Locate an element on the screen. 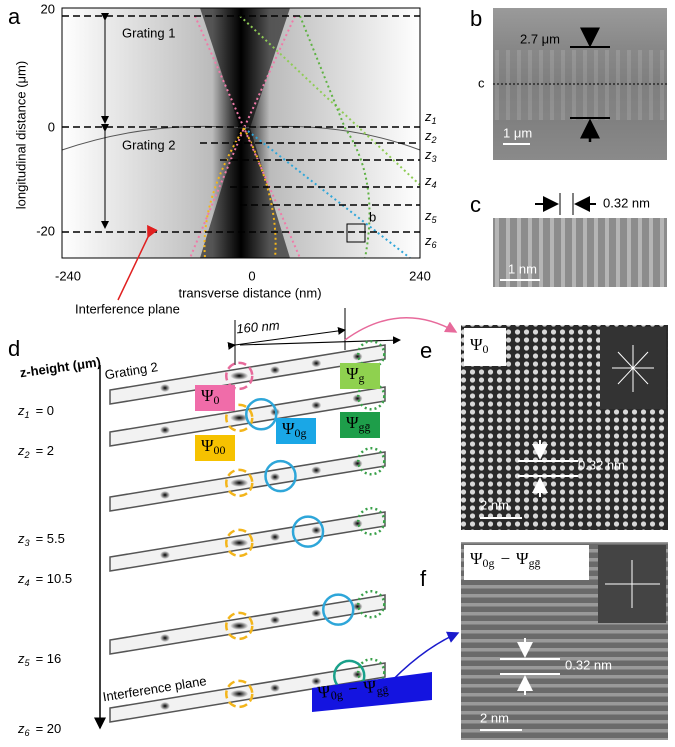 The height and width of the screenshot is (747, 675). grating-label: Grating 1 is located at coordinates (148, 32).